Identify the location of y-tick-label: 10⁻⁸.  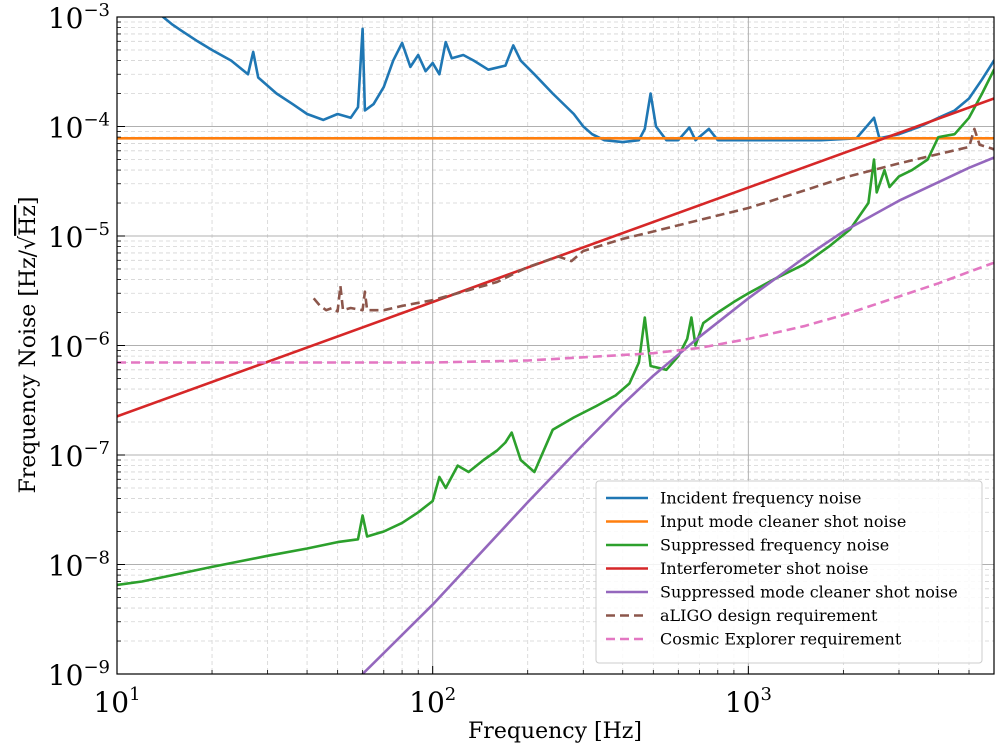
(79, 565).